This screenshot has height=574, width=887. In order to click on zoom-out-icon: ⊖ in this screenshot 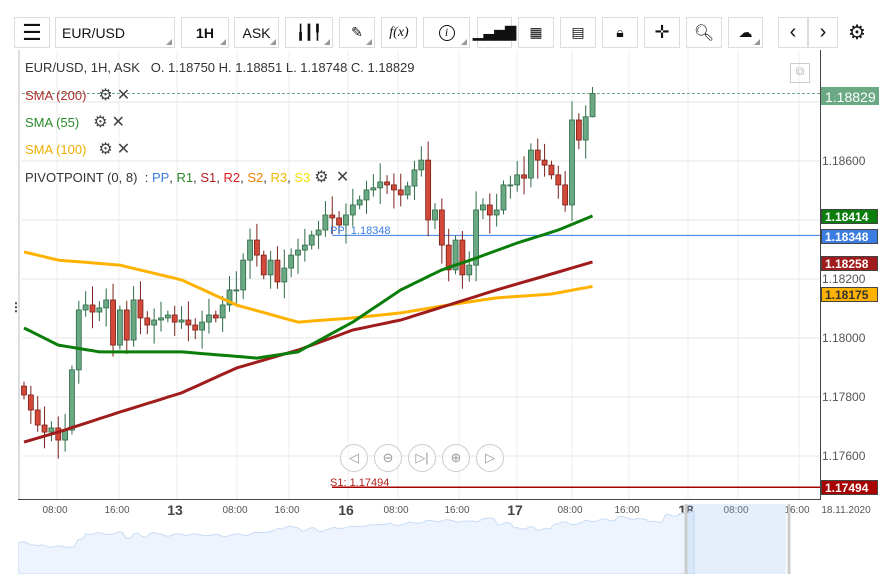, I will do `click(388, 457)`.